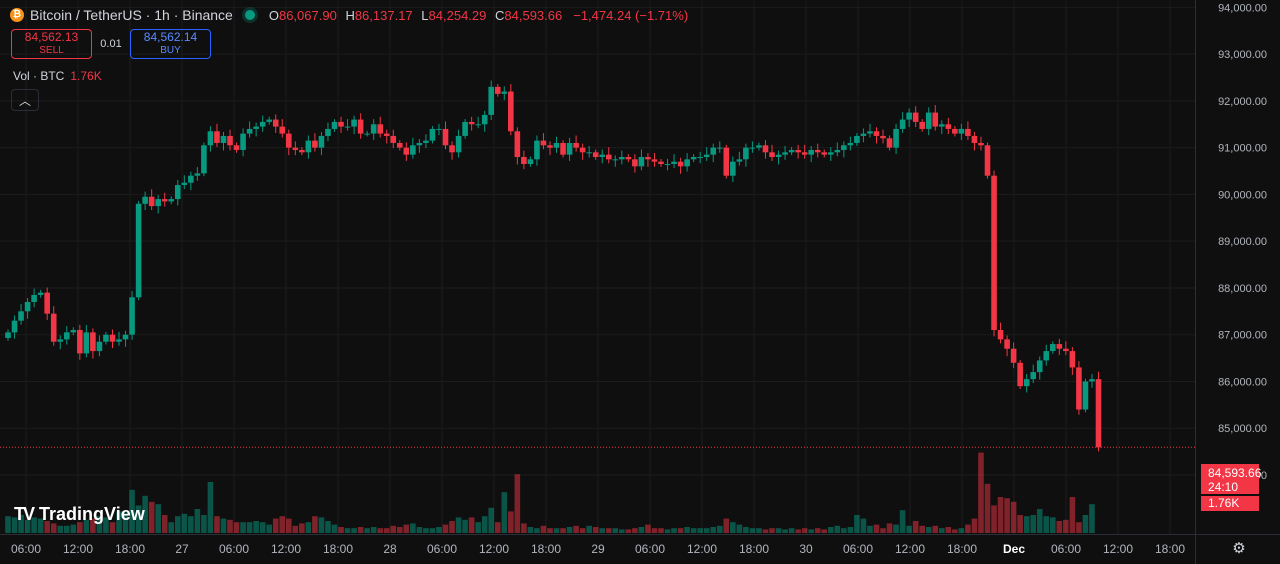 This screenshot has width=1280, height=564. I want to click on last-price-label: 84,593.66 24:10, so click(1231, 479).